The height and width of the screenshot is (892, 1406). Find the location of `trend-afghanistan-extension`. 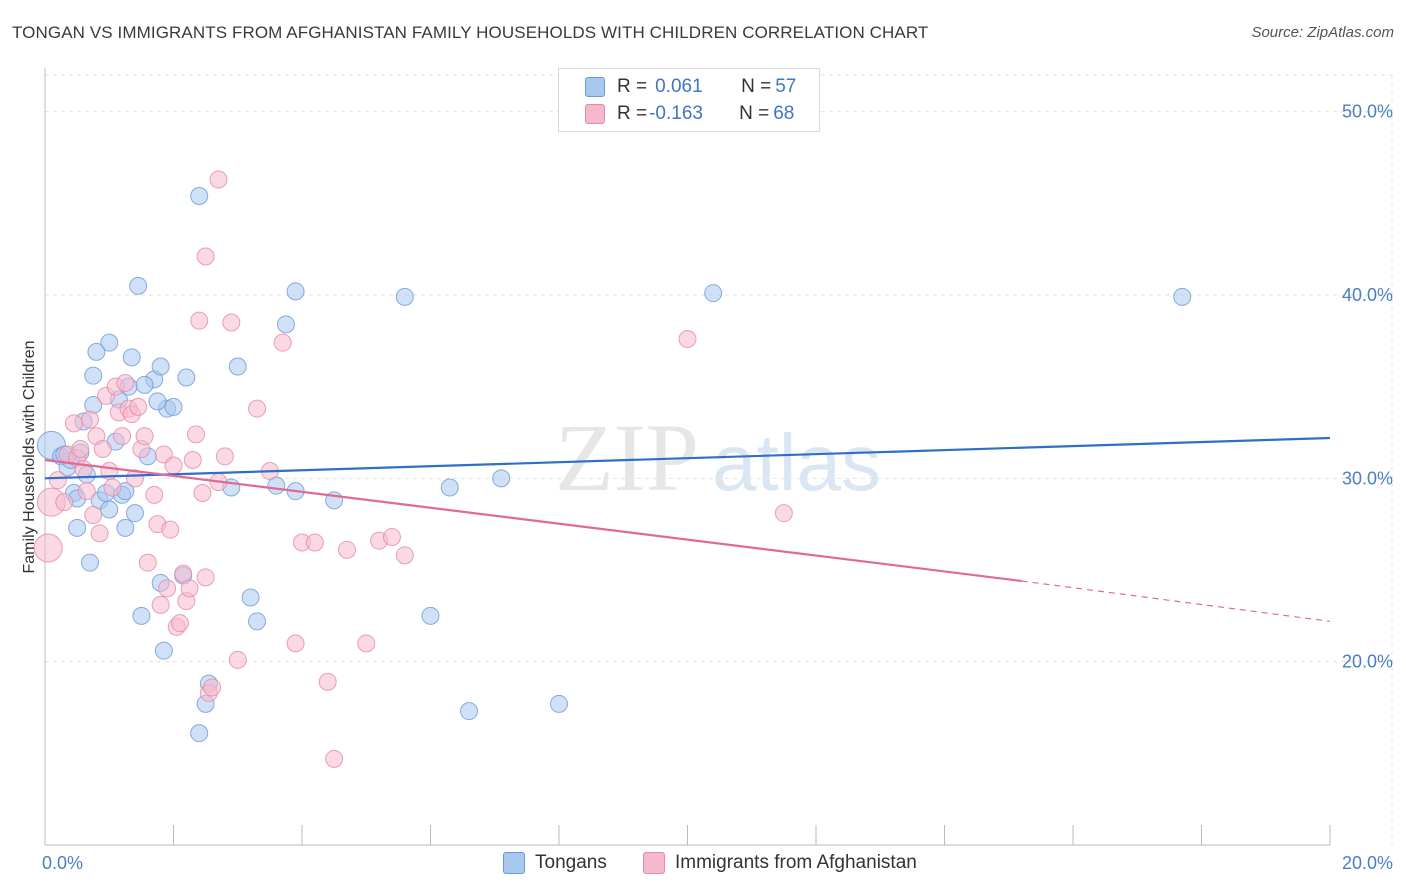

trend-afghanistan-extension is located at coordinates (1176, 601).